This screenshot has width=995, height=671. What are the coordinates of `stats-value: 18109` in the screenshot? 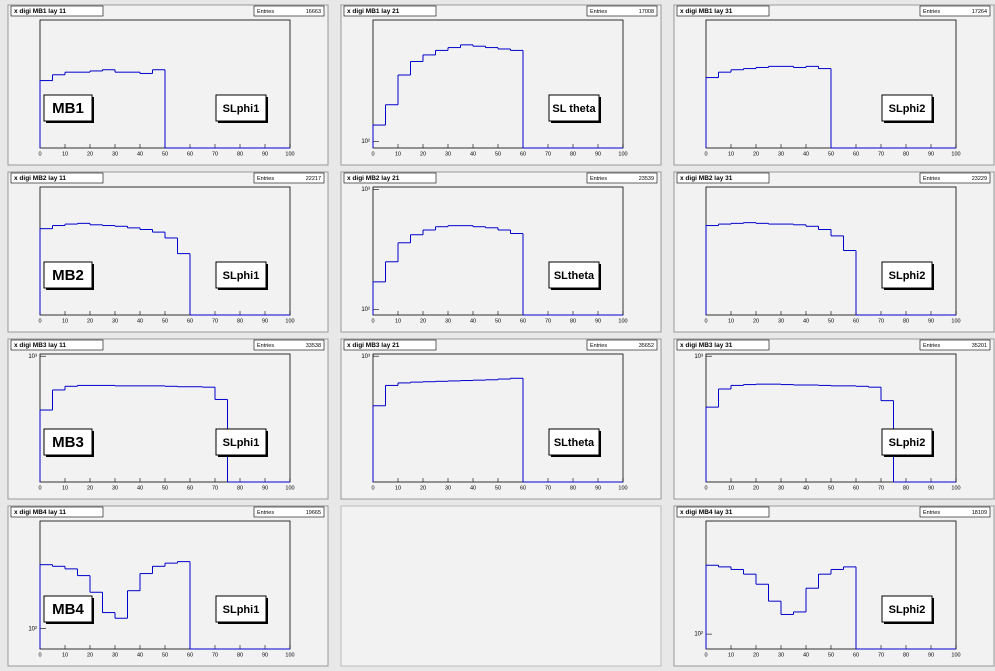 It's located at (979, 513).